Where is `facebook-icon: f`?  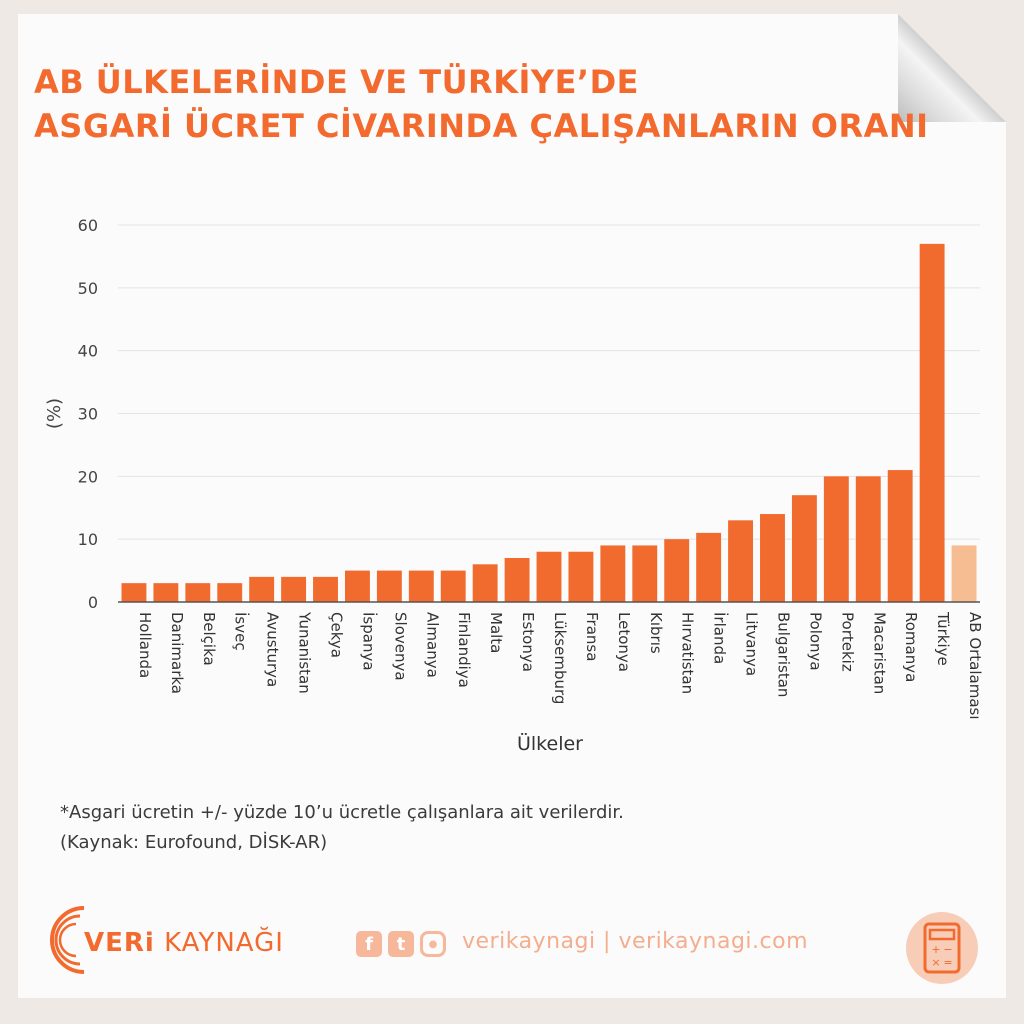 facebook-icon: f is located at coordinates (369, 944).